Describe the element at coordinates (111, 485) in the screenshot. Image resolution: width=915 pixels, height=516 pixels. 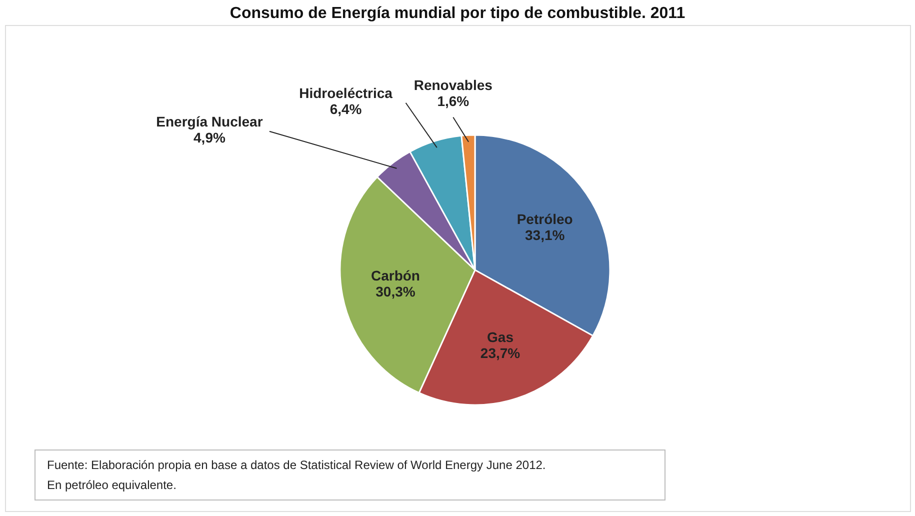
I see `text: En petróleo equivalente.` at that location.